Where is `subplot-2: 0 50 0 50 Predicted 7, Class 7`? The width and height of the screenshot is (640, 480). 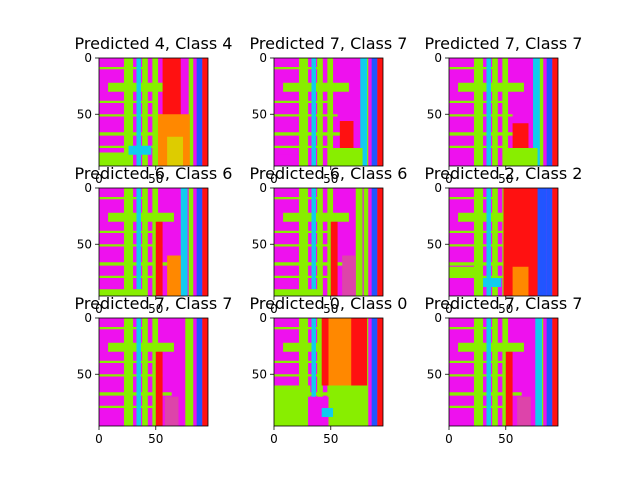 subplot-2: 0 50 0 50 Predicted 7, Class 7 is located at coordinates (504, 110).